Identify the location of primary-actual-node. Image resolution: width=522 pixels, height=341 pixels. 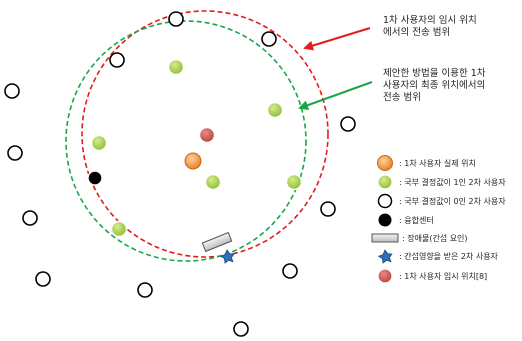
(193, 161).